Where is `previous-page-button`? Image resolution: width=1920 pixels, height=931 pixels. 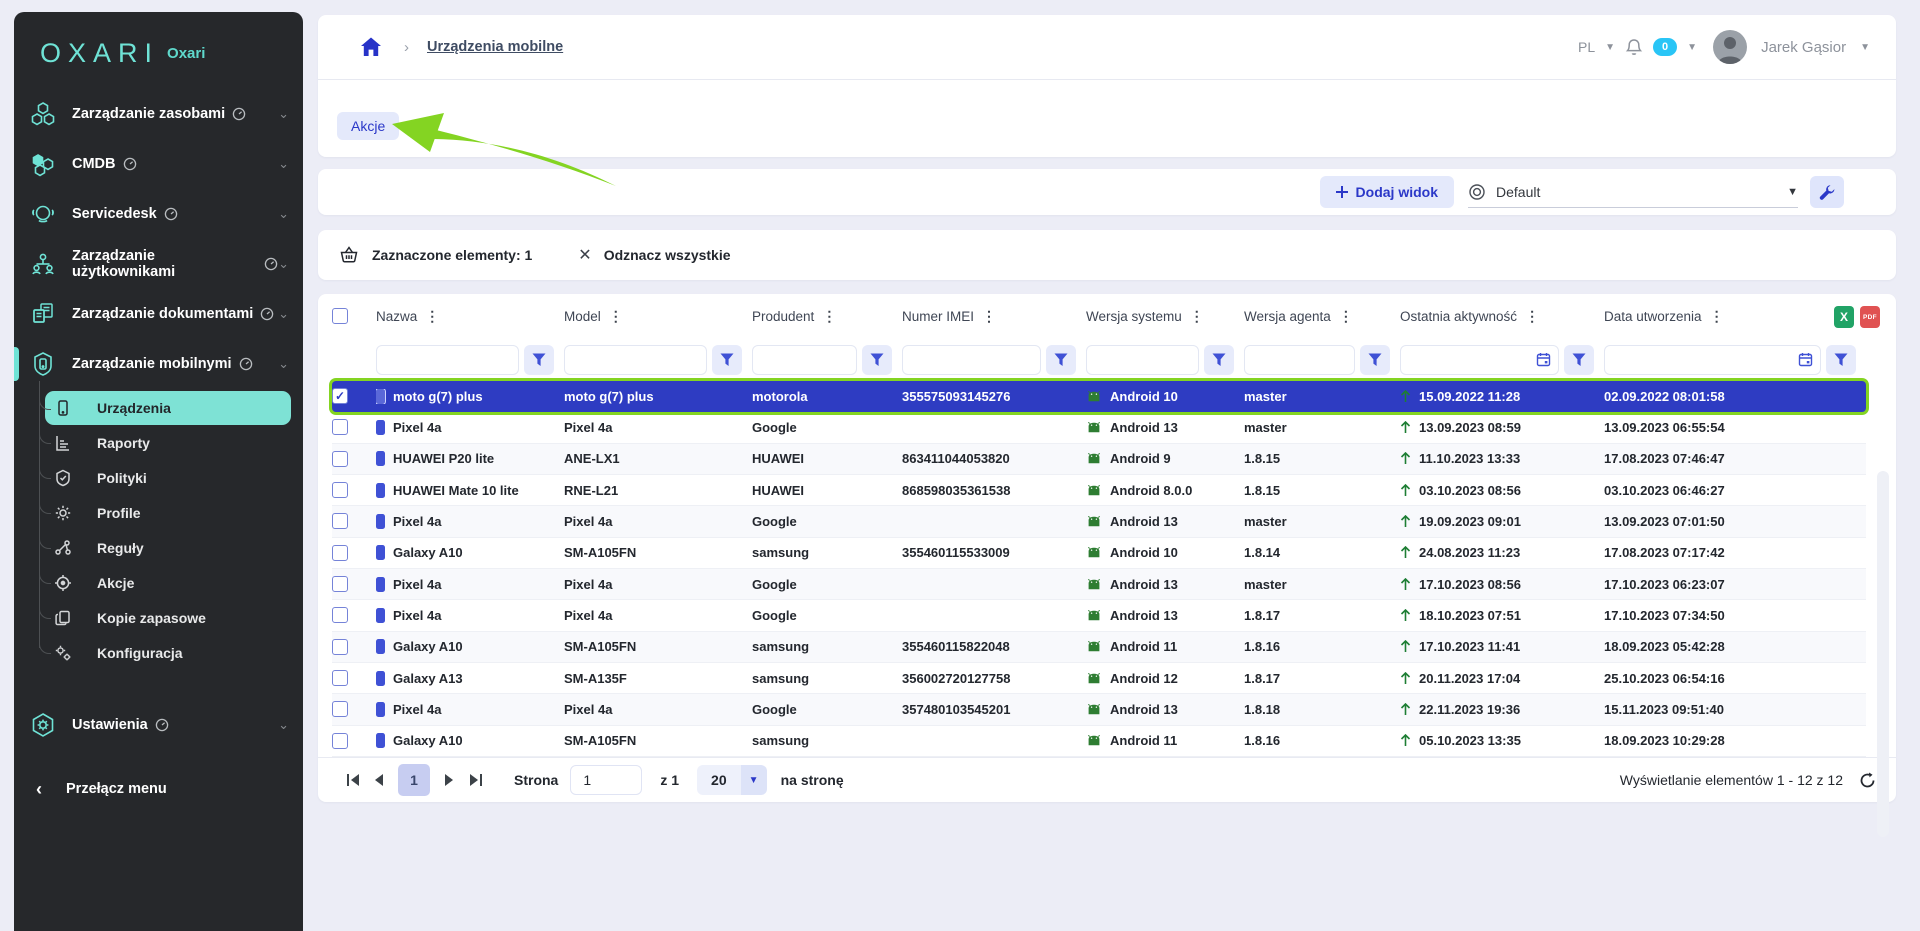 previous-page-button is located at coordinates (379, 780).